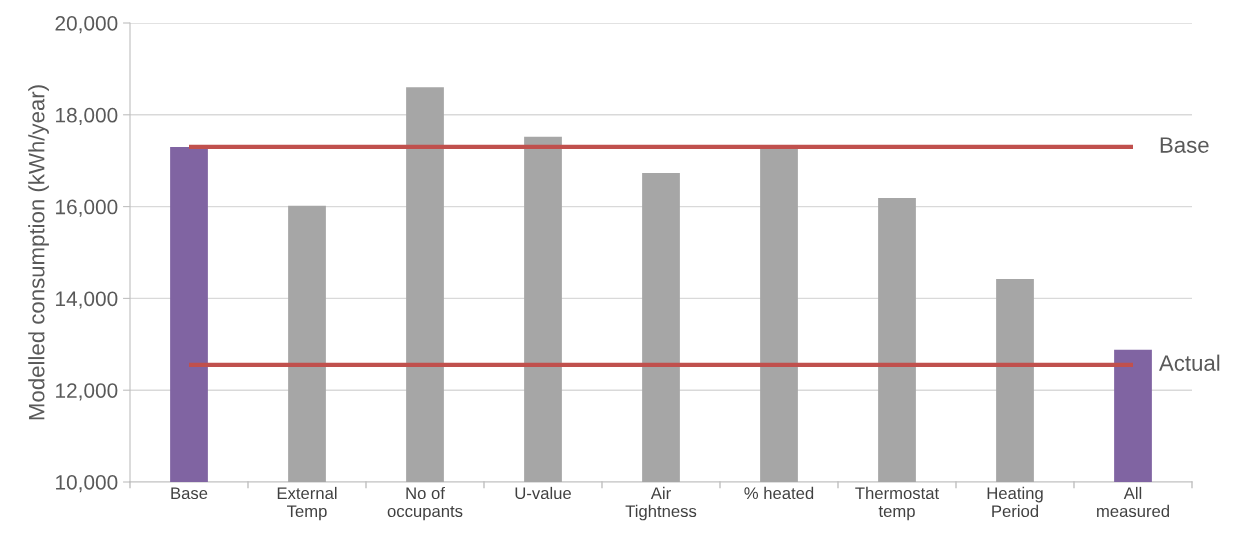 The height and width of the screenshot is (541, 1234). What do you see at coordinates (87, 392) in the screenshot?
I see `y-tick-label: 12,000` at bounding box center [87, 392].